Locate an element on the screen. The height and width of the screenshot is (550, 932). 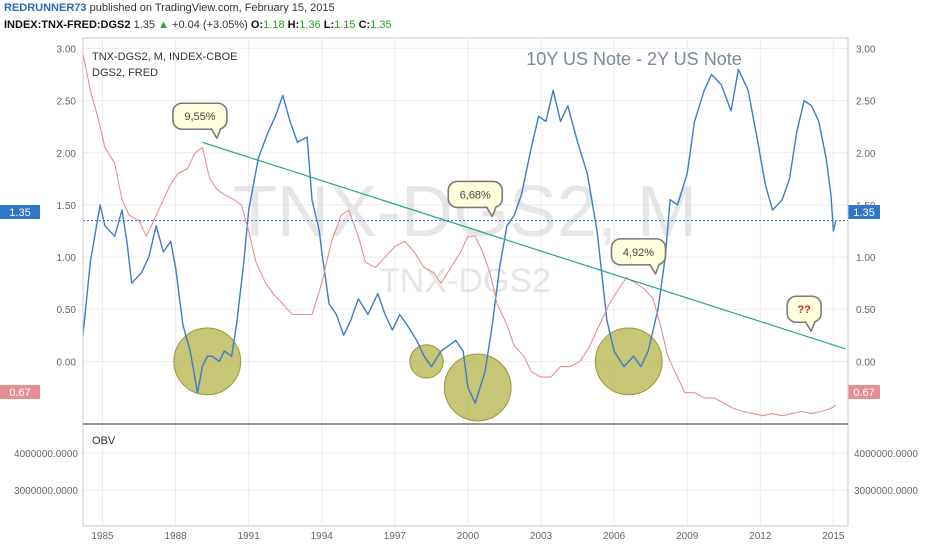
price-tag-2-left: 0.67 is located at coordinates (20, 392).